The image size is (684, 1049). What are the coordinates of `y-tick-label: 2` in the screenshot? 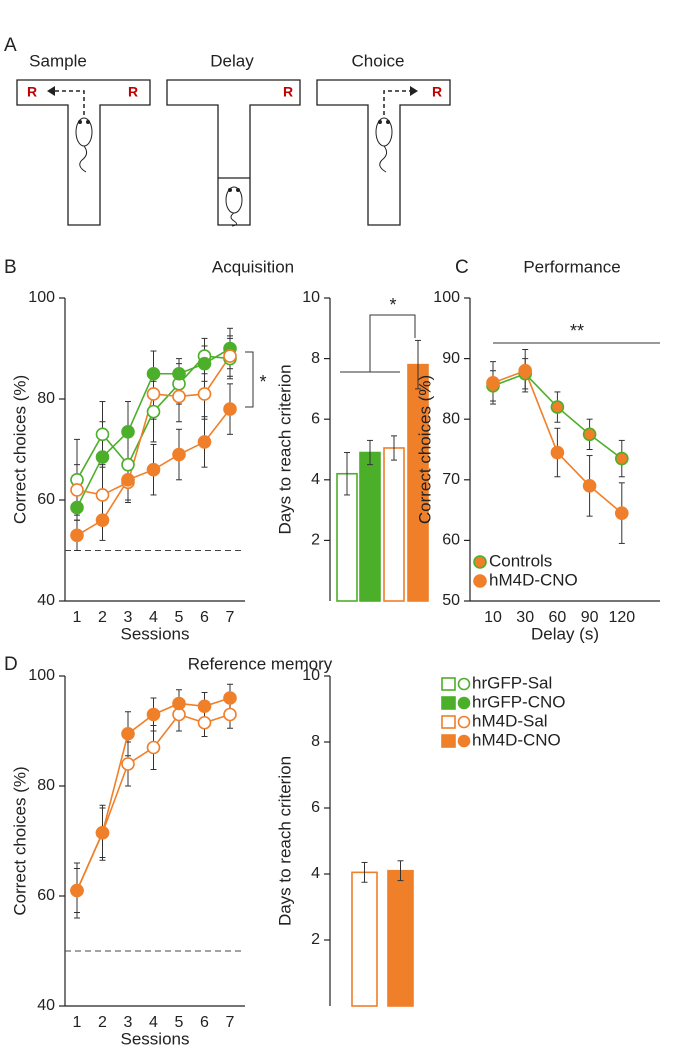 It's located at (315, 939).